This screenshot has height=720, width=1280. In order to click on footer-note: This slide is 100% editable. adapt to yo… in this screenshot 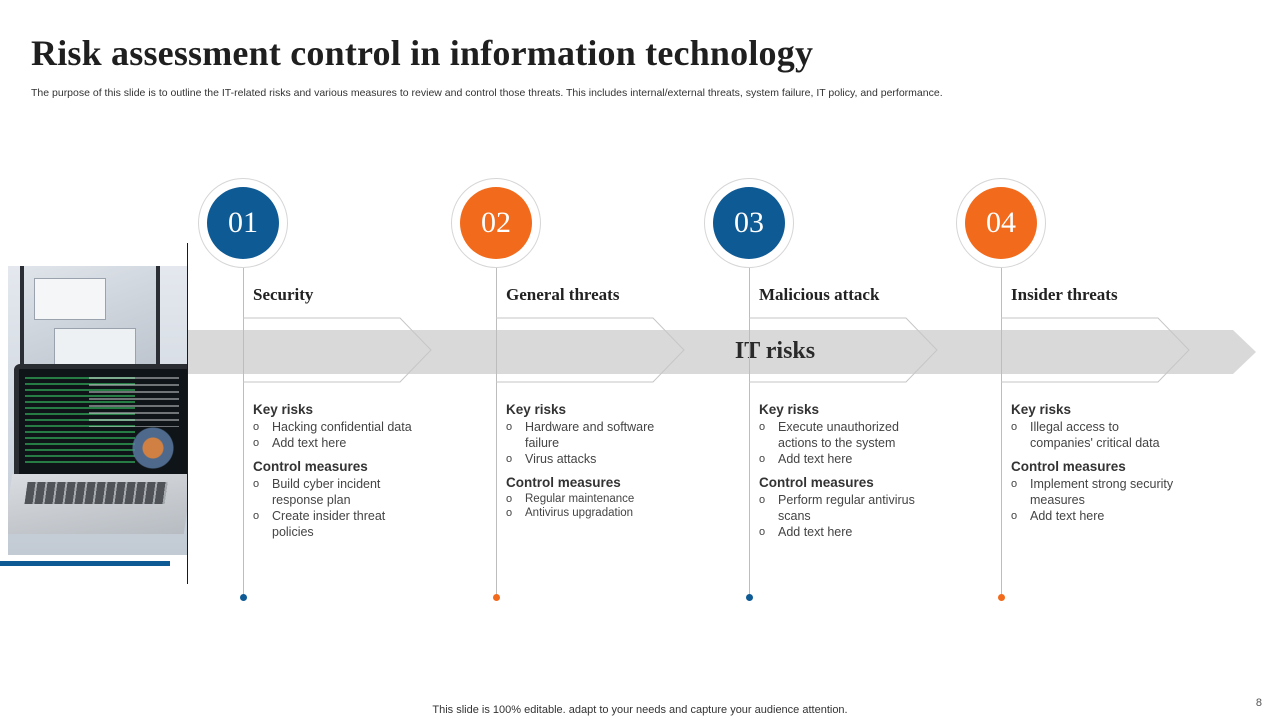, I will do `click(640, 710)`.